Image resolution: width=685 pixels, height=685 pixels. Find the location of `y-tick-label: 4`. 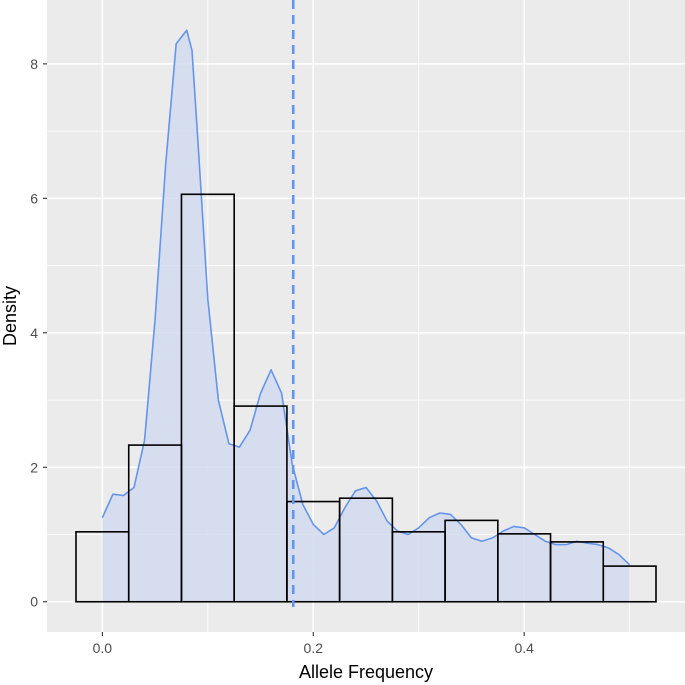

y-tick-label: 4 is located at coordinates (34, 333).